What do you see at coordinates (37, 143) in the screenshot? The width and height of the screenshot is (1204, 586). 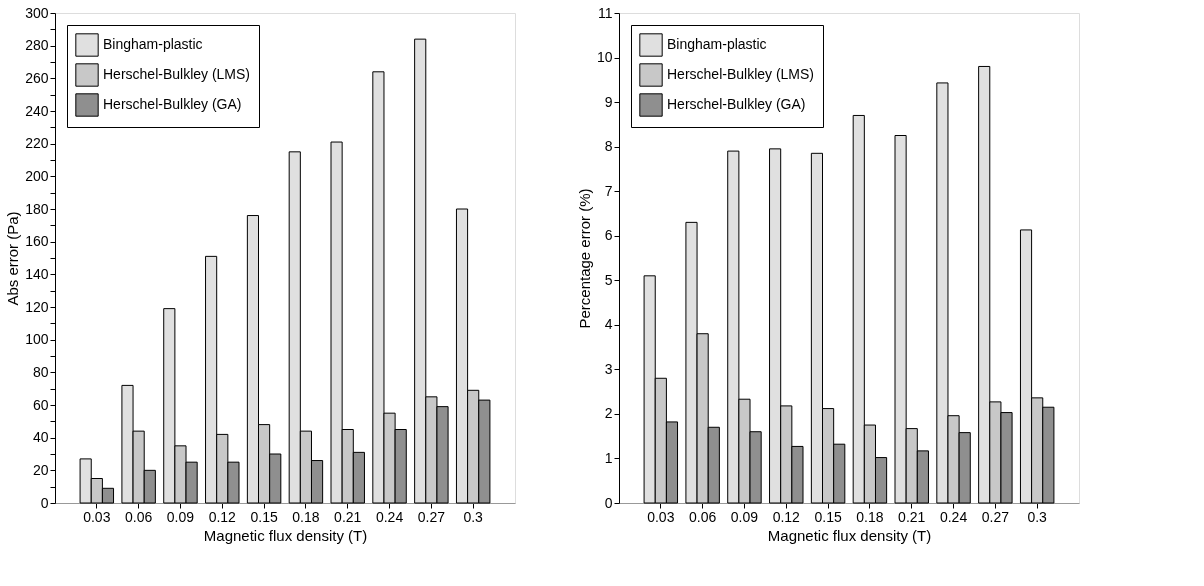 I see `y-tick-label: 220` at bounding box center [37, 143].